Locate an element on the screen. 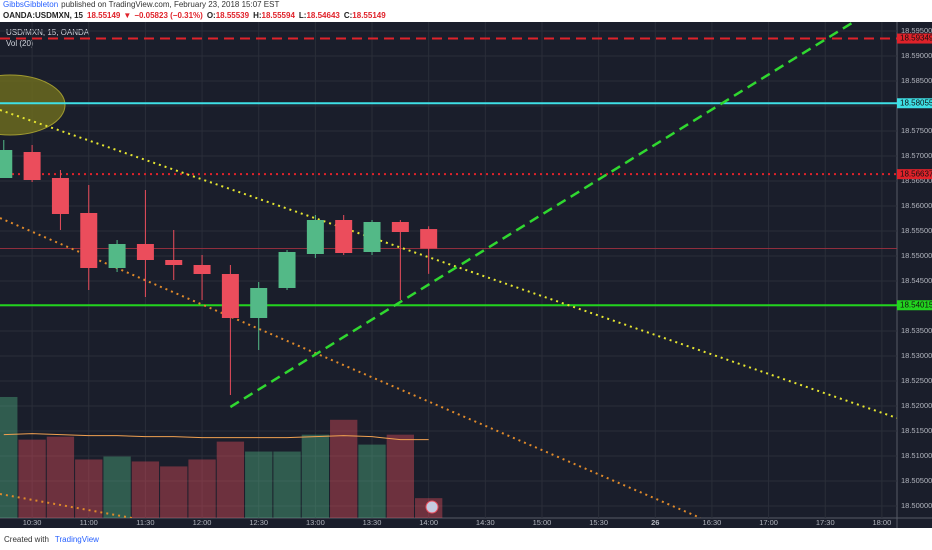 The height and width of the screenshot is (550, 932). price-tag-label: 18.59349 is located at coordinates (916, 38).